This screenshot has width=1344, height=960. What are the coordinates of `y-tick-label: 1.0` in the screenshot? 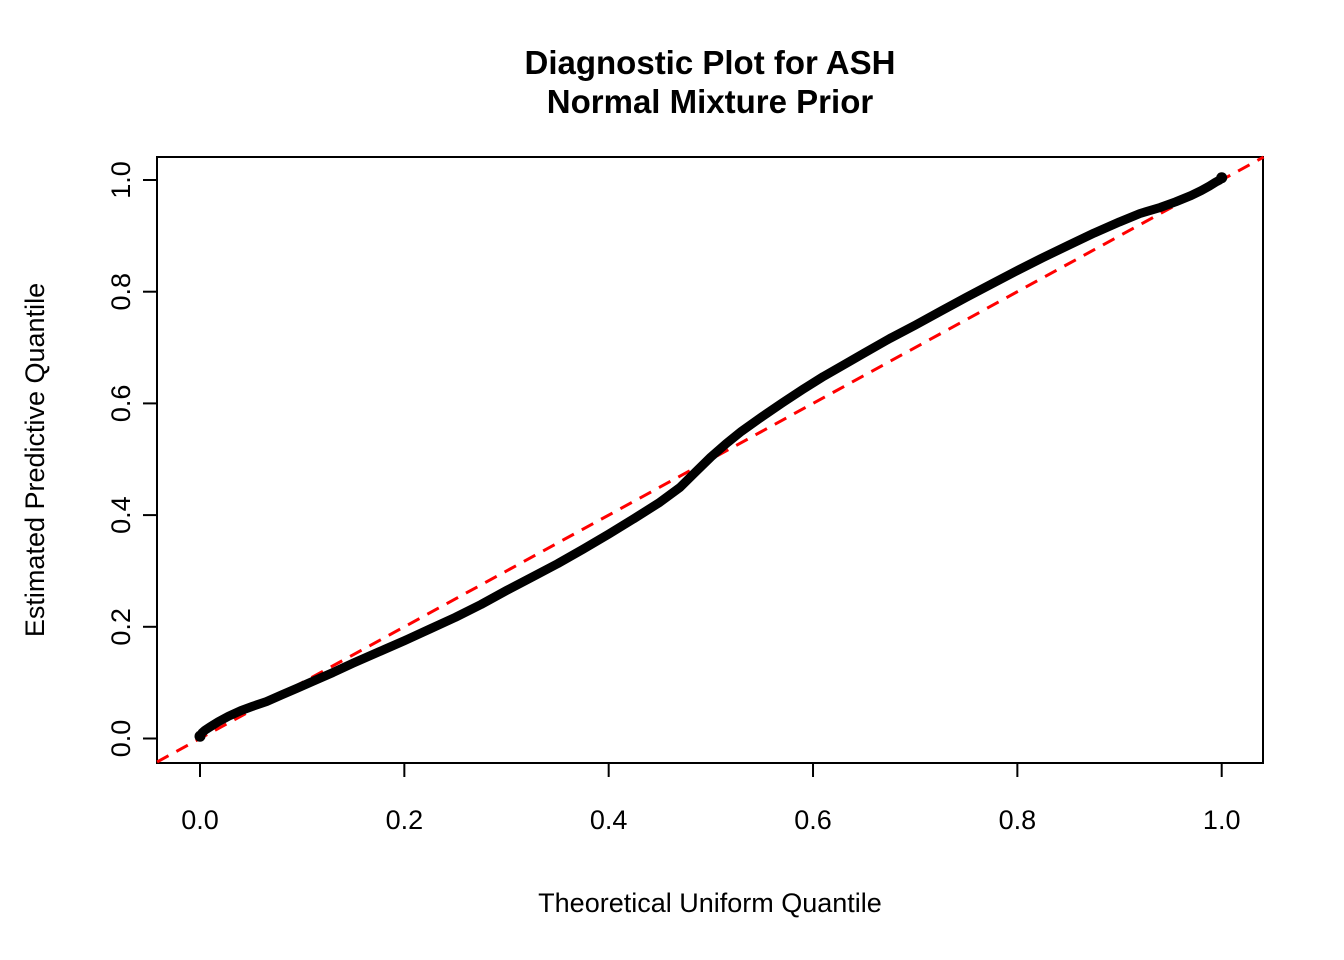 It's located at (121, 180).